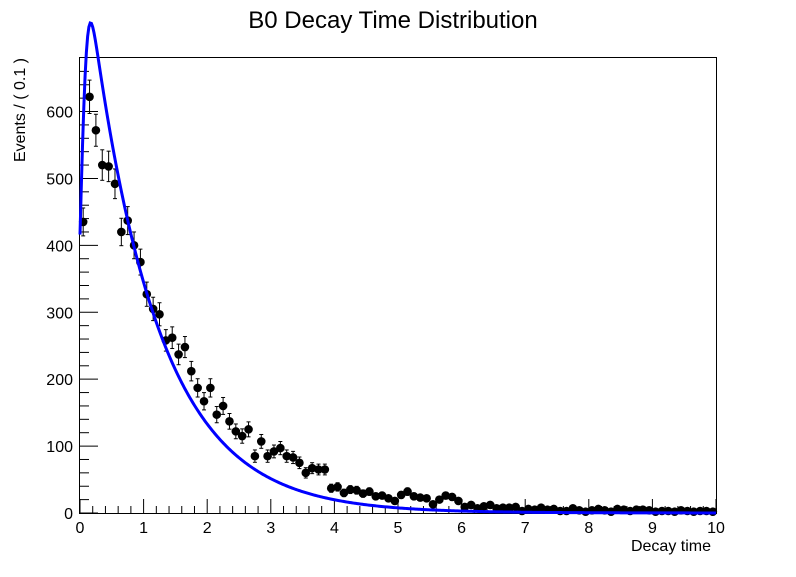 The width and height of the screenshot is (796, 577). What do you see at coordinates (59, 179) in the screenshot?
I see `y-tick-label: 500` at bounding box center [59, 179].